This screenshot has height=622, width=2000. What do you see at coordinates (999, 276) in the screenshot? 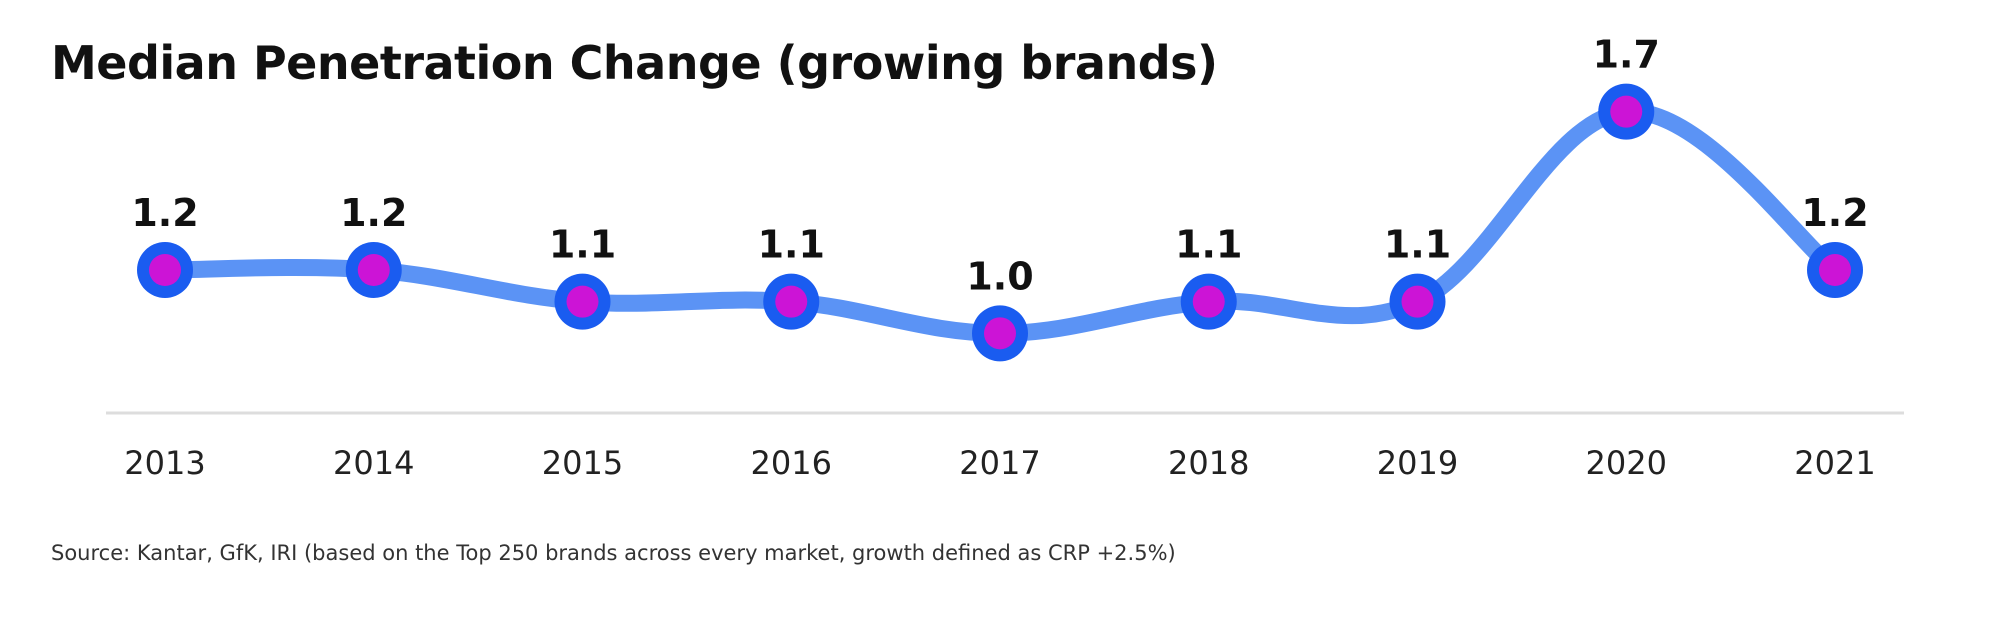
I see `data-label-2017: 1.0` at bounding box center [999, 276].